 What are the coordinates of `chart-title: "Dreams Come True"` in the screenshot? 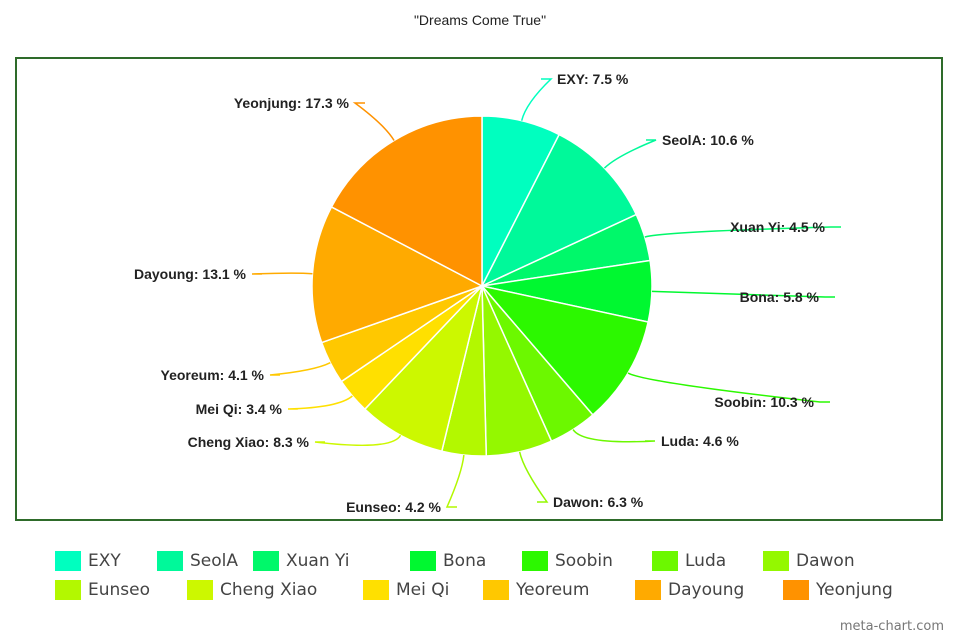 It's located at (480, 20).